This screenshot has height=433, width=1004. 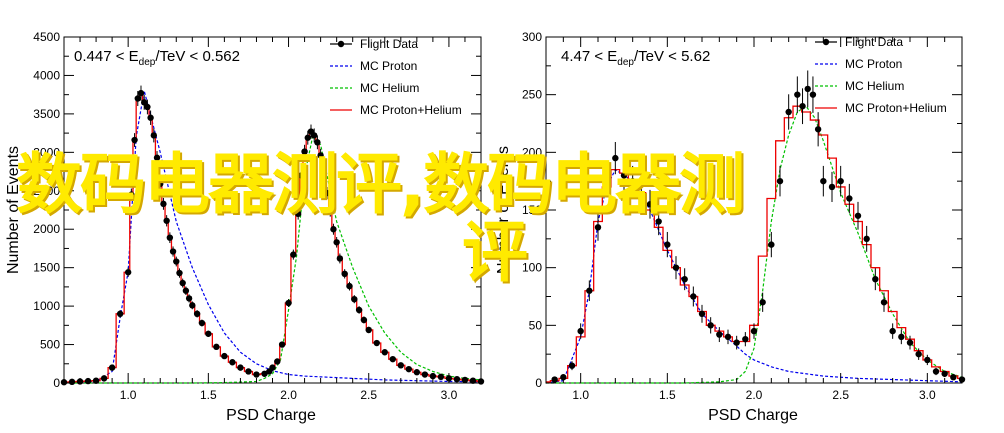 What do you see at coordinates (56, 383) in the screenshot?
I see `y-tick-label: 0` at bounding box center [56, 383].